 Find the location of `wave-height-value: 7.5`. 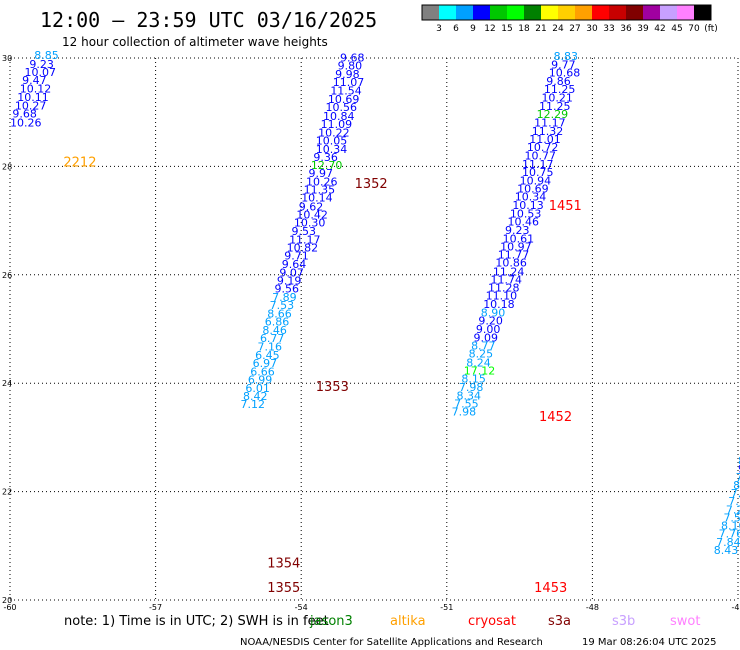

wave-height-value: 7.5 is located at coordinates (735, 493).